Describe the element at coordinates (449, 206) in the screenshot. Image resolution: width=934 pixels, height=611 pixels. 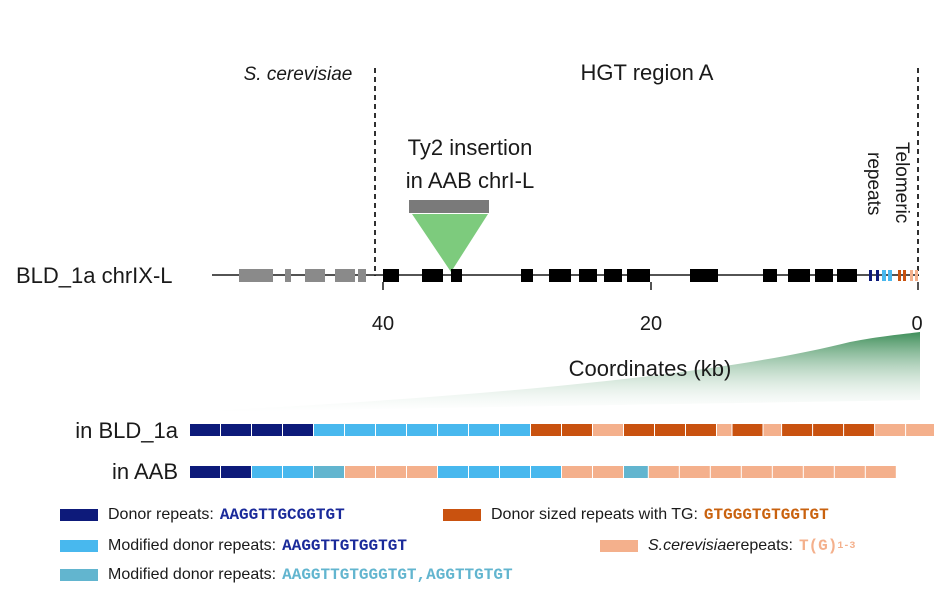
I see `insertion-bar` at that location.